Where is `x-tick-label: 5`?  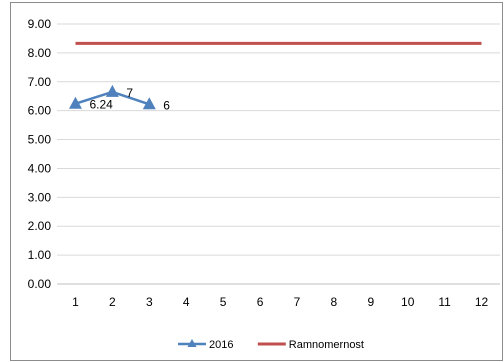 x-tick-label: 5 is located at coordinates (223, 302).